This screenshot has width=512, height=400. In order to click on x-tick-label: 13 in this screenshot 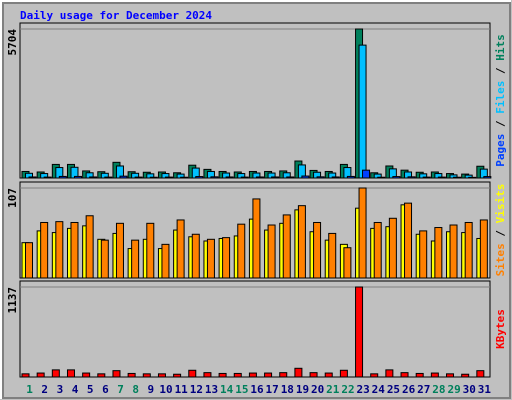, I will do `click(211, 389)`.